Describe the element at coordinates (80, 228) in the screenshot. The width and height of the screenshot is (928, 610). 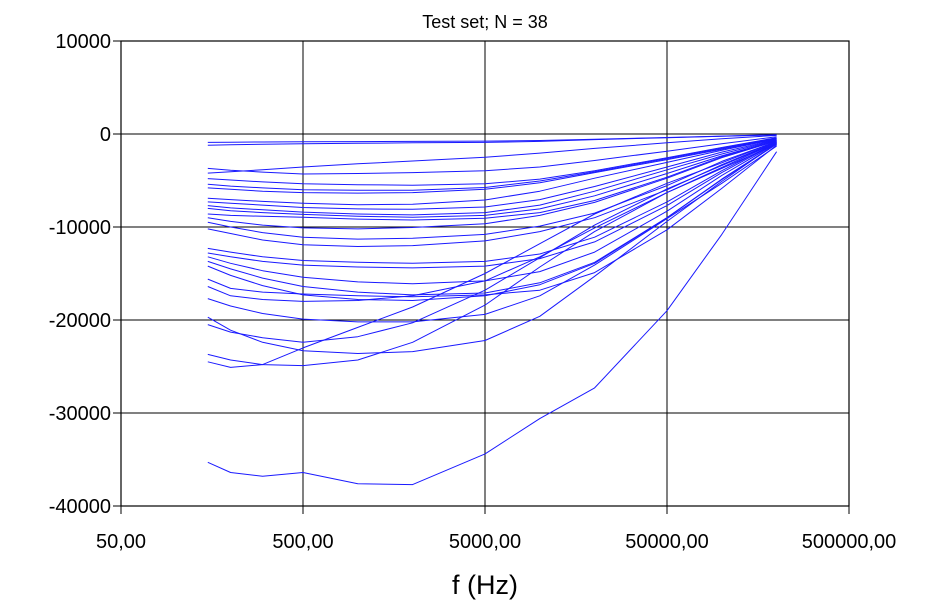
I see `y-tick-label: -10000` at that location.